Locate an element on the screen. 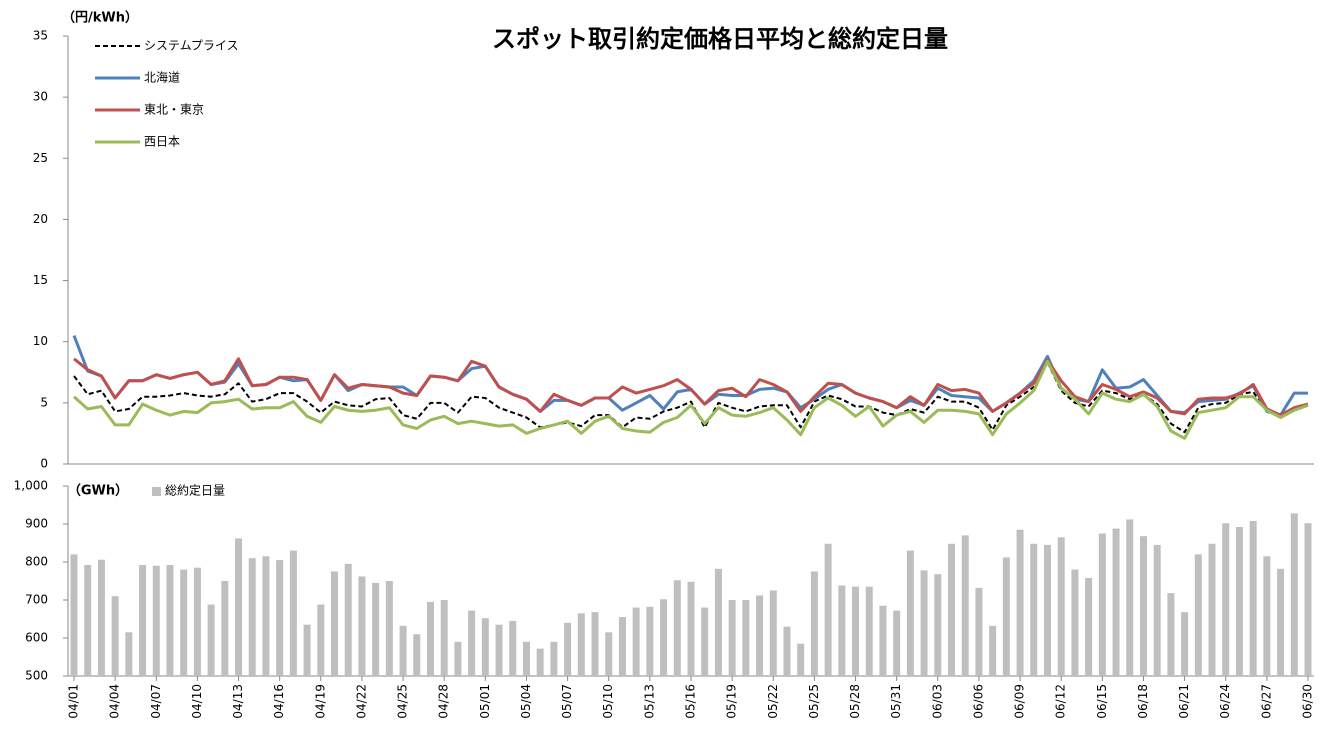 Image resolution: width=1325 pixels, height=729 pixels. y-tick-label: 0 is located at coordinates (44, 464).